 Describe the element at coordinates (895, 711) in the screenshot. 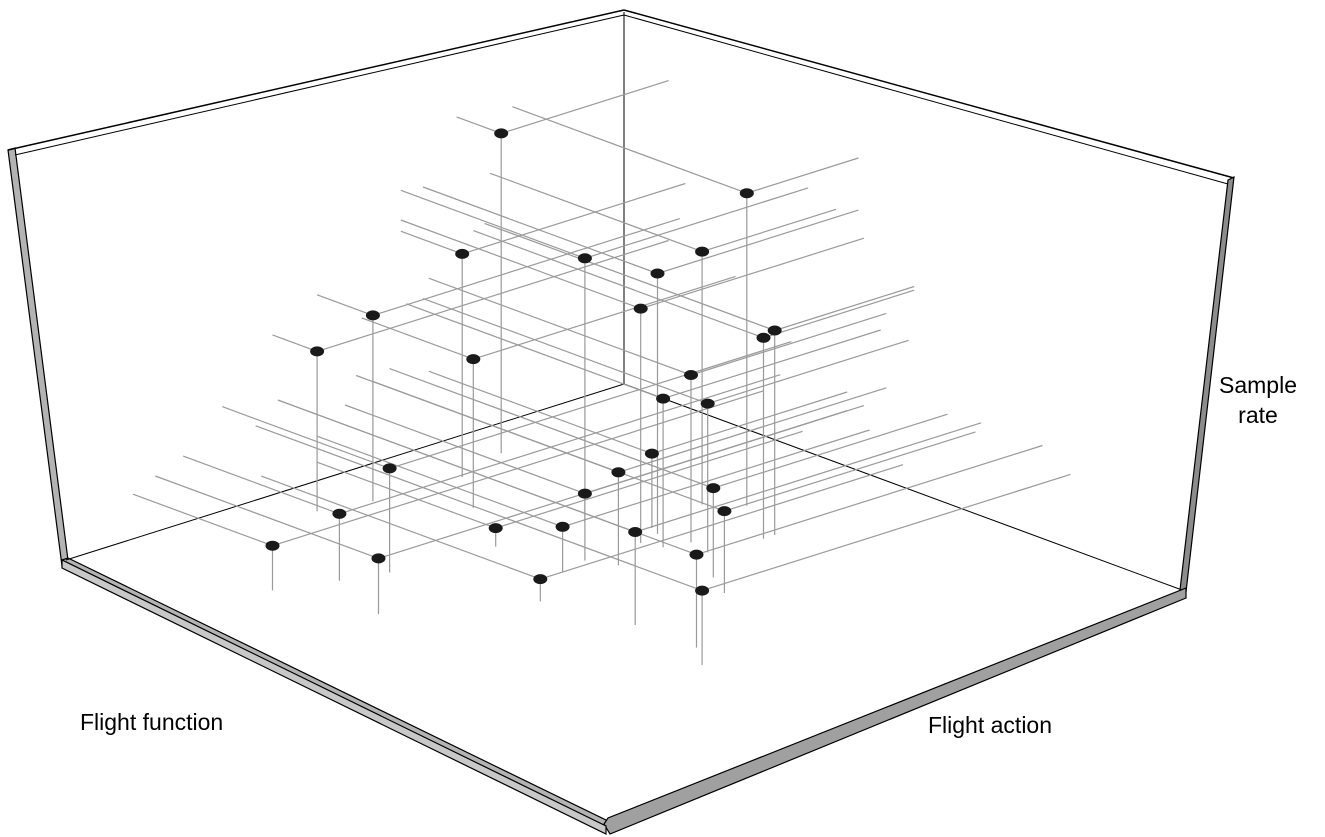

I see `floor-front-right-edge` at that location.